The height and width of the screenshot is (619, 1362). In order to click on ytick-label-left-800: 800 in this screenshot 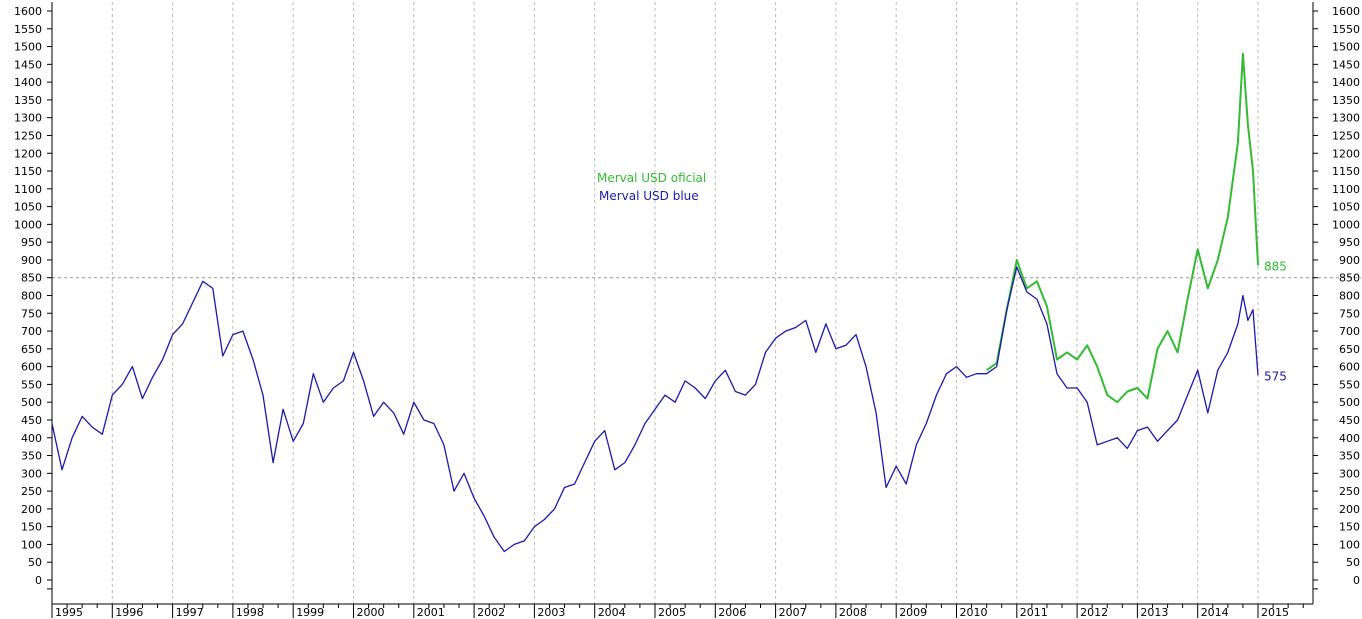, I will do `click(31, 296)`.